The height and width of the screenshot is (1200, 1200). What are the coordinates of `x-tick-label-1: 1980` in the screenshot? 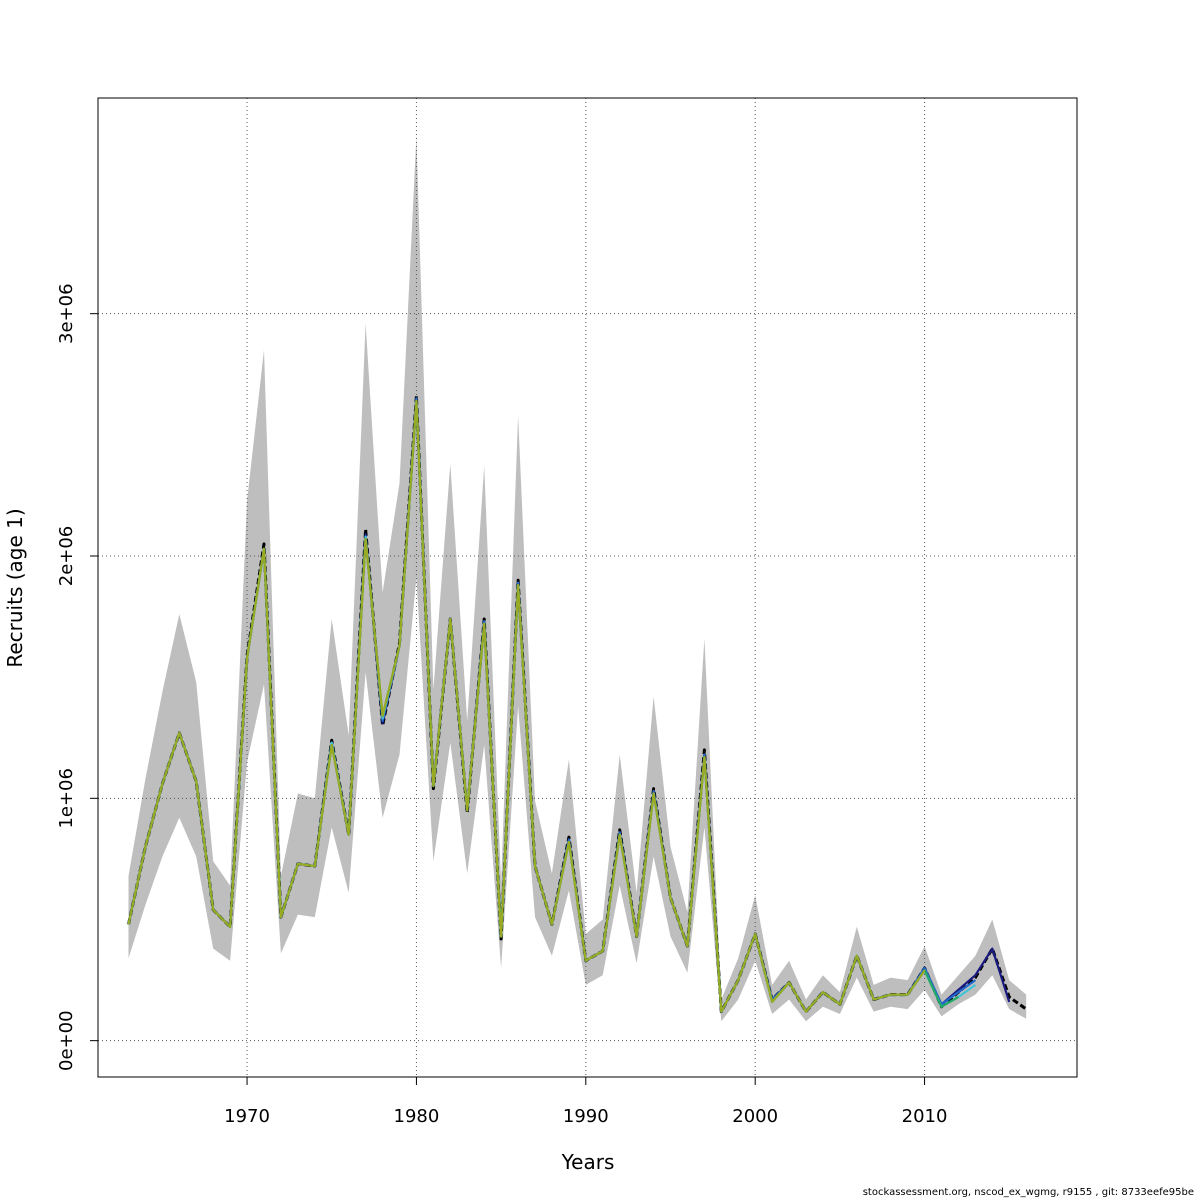 It's located at (417, 1116).